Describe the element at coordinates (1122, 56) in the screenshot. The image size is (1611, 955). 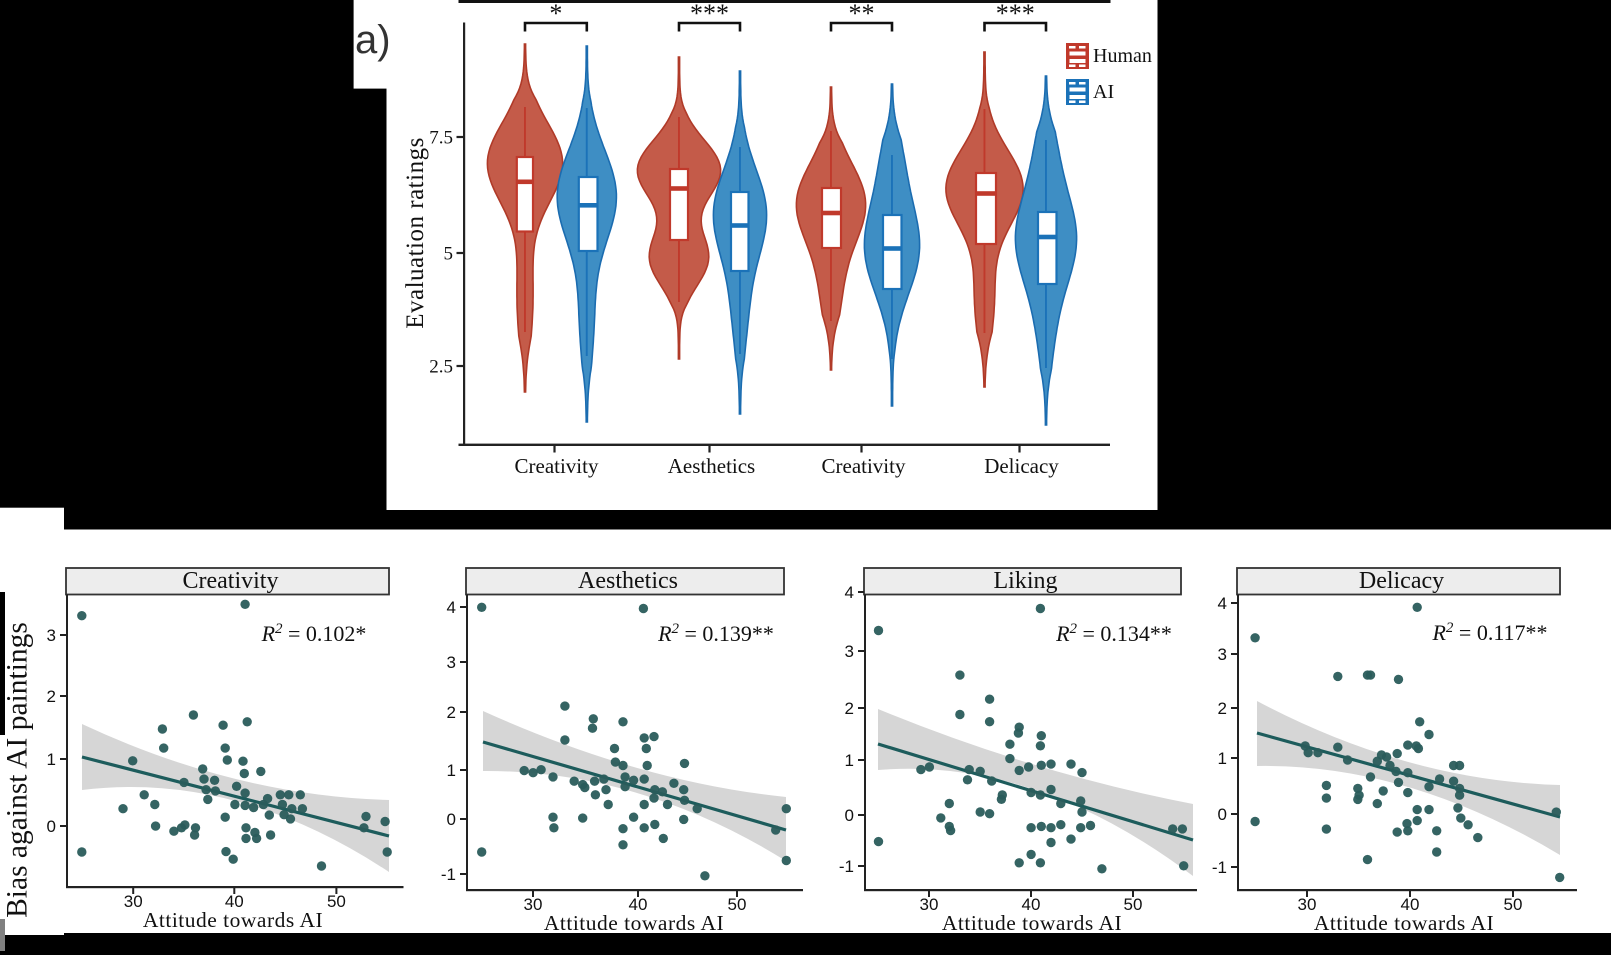
I see `svg-text: Human` at that location.